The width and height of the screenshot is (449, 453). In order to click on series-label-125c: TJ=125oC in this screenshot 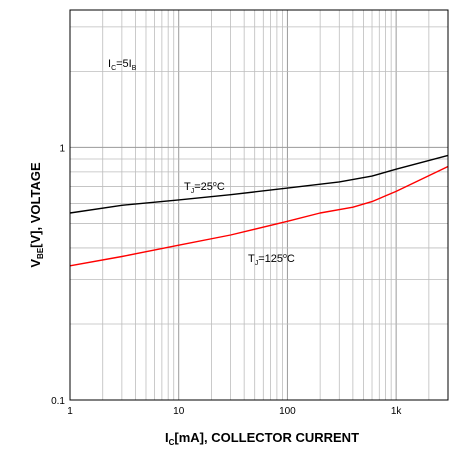, I will do `click(271, 260)`.